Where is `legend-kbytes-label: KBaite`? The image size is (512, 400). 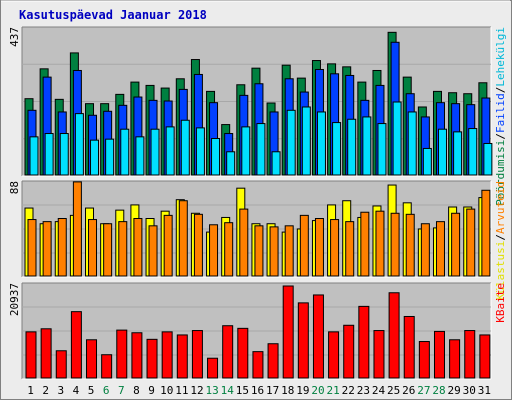 legend-kbytes-label: KBaite is located at coordinates (500, 303).